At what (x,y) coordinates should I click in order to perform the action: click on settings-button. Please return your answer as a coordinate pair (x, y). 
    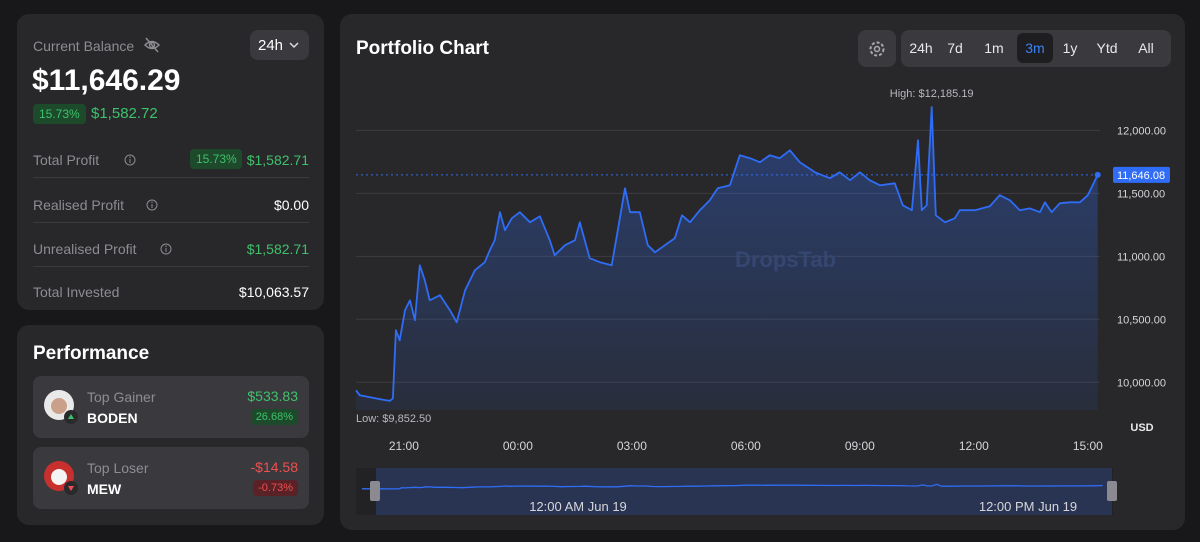
    Looking at the image, I should click on (877, 48).